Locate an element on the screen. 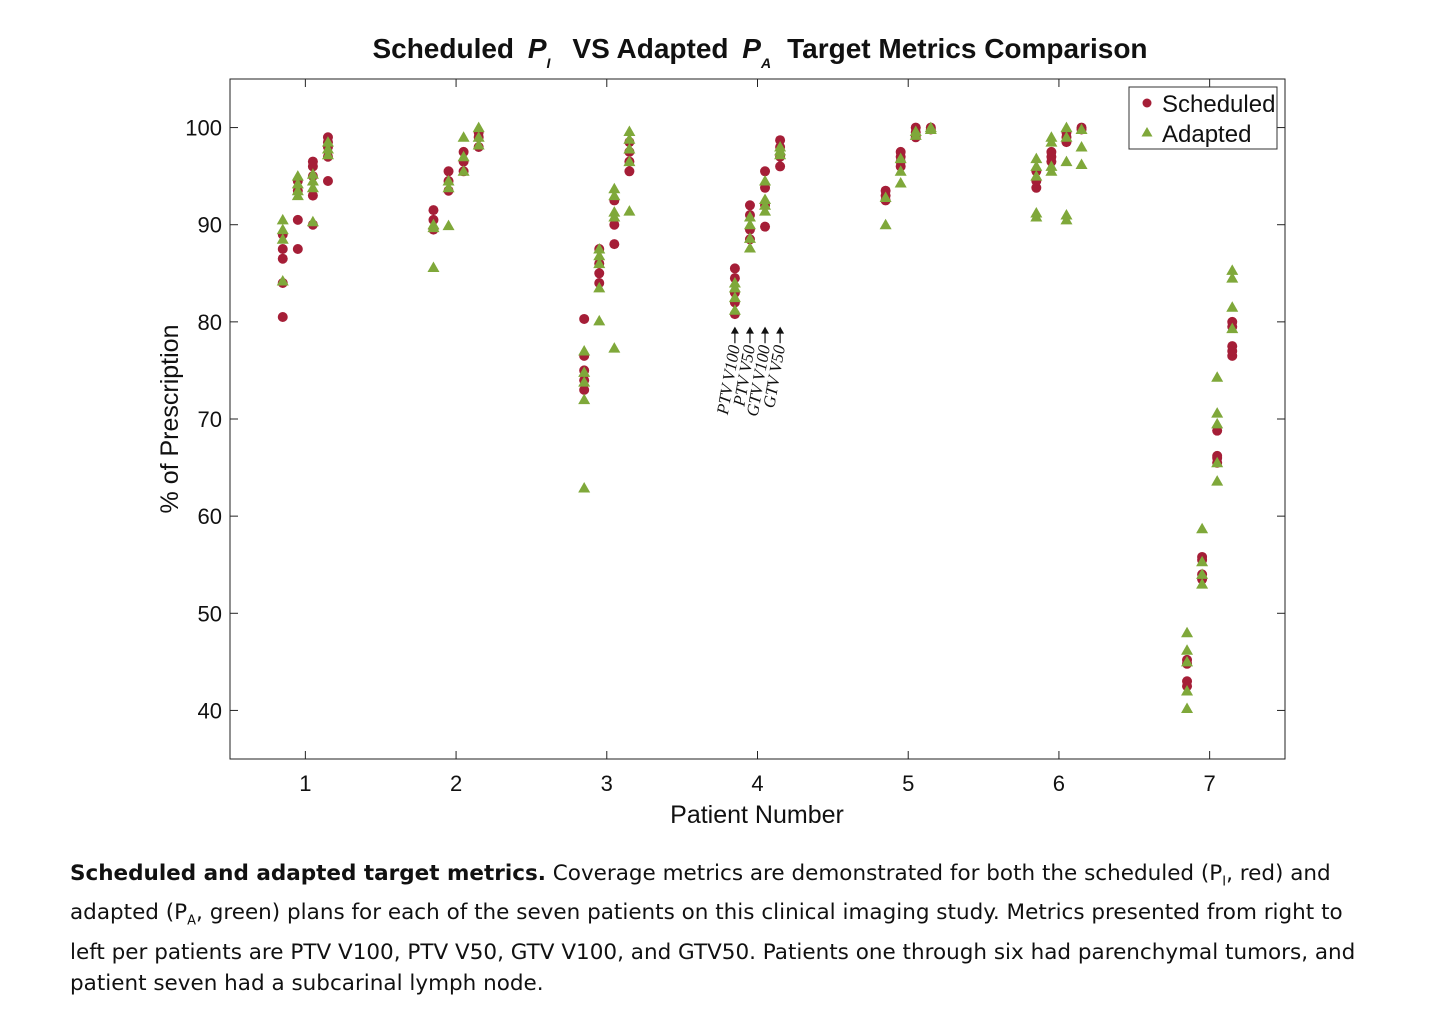 Image resolution: width=1438 pixels, height=1016 pixels. x-tick-label: 7 is located at coordinates (1210, 783).